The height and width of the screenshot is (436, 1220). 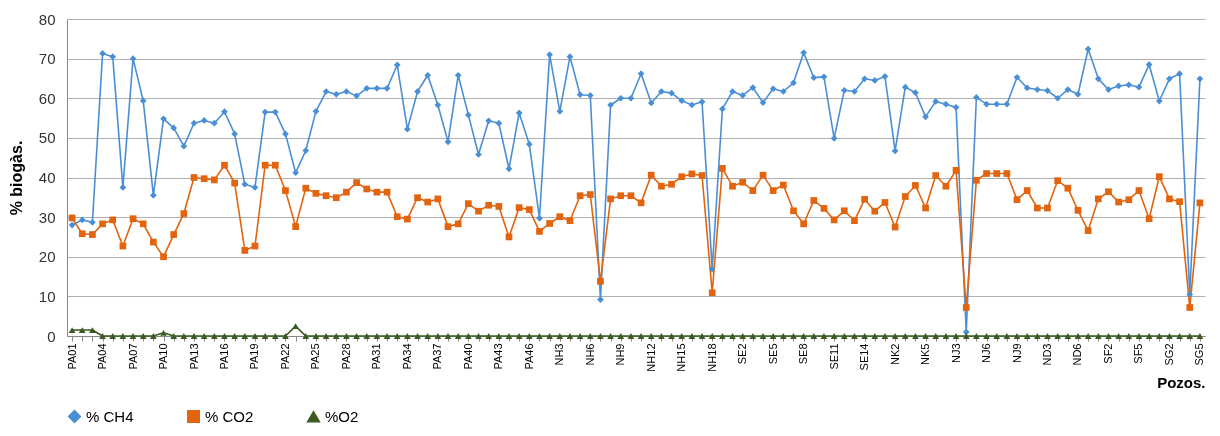 What do you see at coordinates (342, 416) in the screenshot?
I see `legend-label: %O2` at bounding box center [342, 416].